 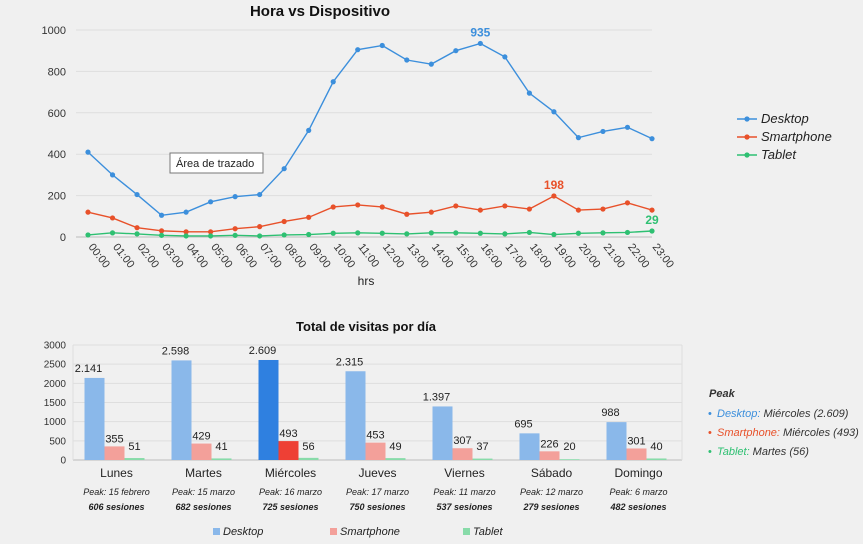 What do you see at coordinates (540, 255) in the screenshot?
I see `line-chart-x-tick-label: 18:00` at bounding box center [540, 255].